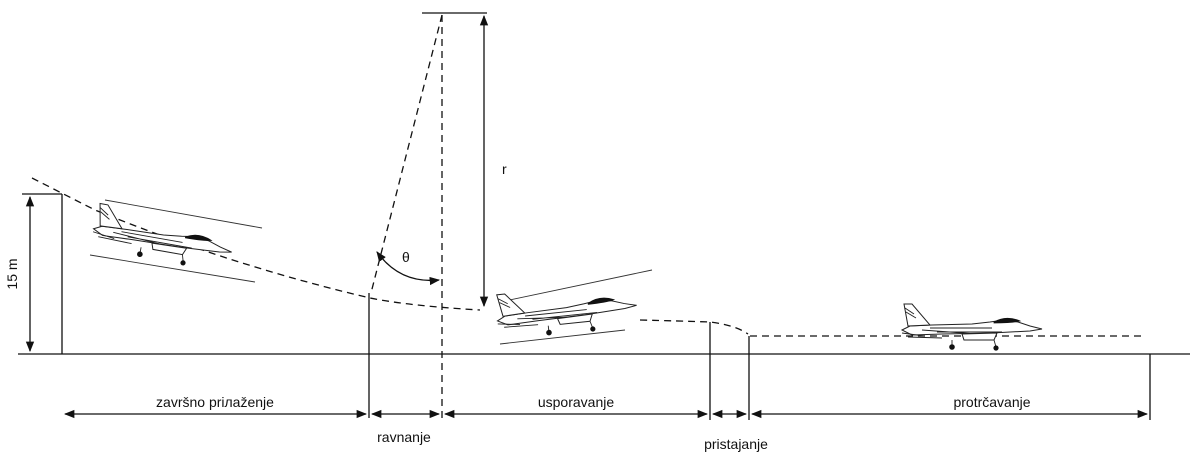 This screenshot has width=1195, height=455. I want to click on radius-label: r, so click(504, 169).